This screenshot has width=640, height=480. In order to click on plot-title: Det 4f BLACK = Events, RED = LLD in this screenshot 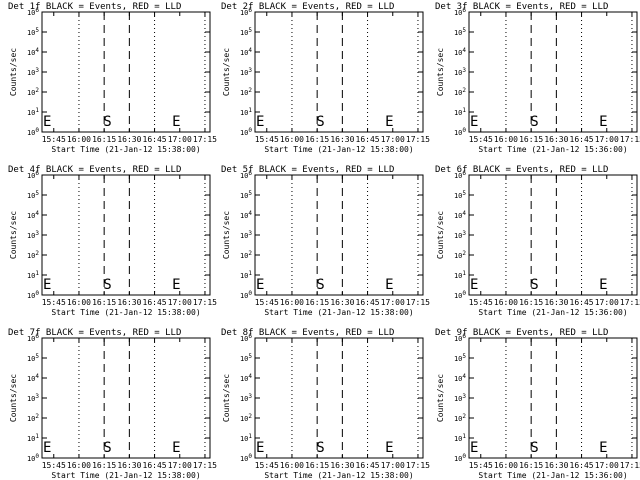, I will do `click(94, 170)`.